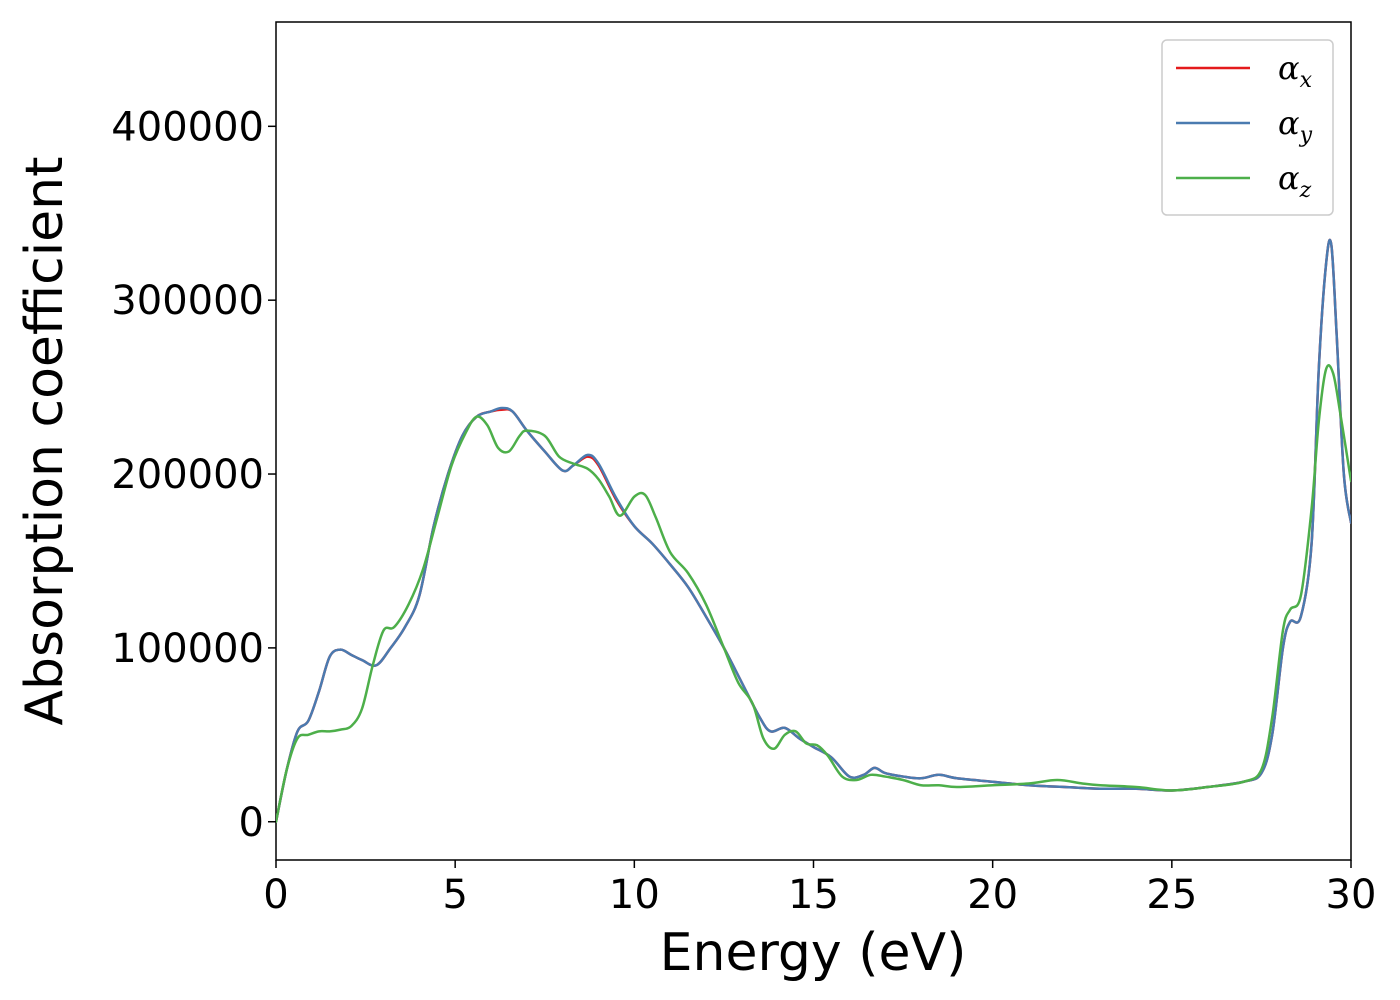 Image resolution: width=1400 pixels, height=1000 pixels. Describe the element at coordinates (1305, 190) in the screenshot. I see `legend-subscript: z` at that location.